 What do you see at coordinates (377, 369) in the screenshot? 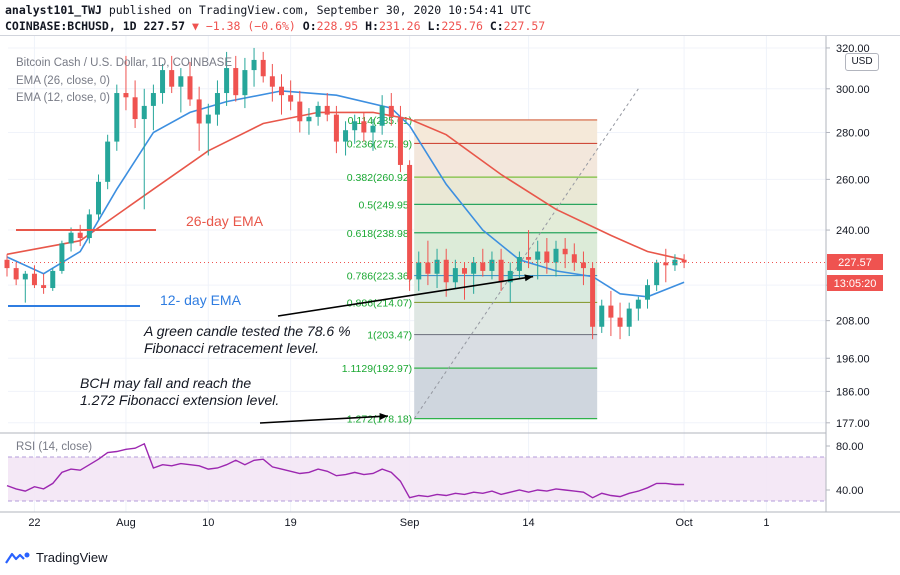
I see `fib-level-label: 1.1129(192.97)` at bounding box center [377, 369].